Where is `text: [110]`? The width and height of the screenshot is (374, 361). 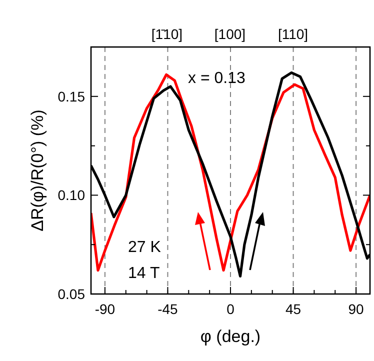
text: [110] is located at coordinates (293, 34).